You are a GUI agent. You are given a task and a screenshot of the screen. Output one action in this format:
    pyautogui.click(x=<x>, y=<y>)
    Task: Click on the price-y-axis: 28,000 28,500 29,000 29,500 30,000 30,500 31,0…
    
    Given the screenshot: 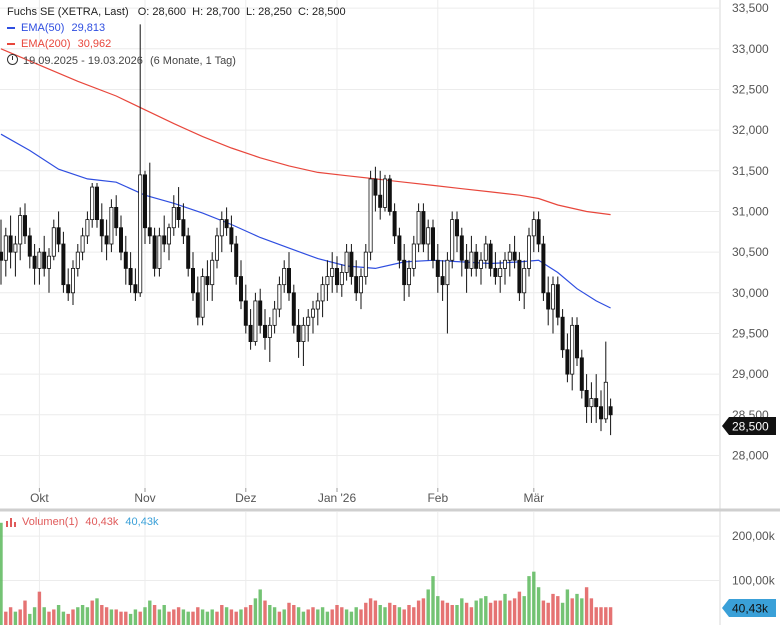 What is the action you would take?
    pyautogui.click(x=750, y=231)
    